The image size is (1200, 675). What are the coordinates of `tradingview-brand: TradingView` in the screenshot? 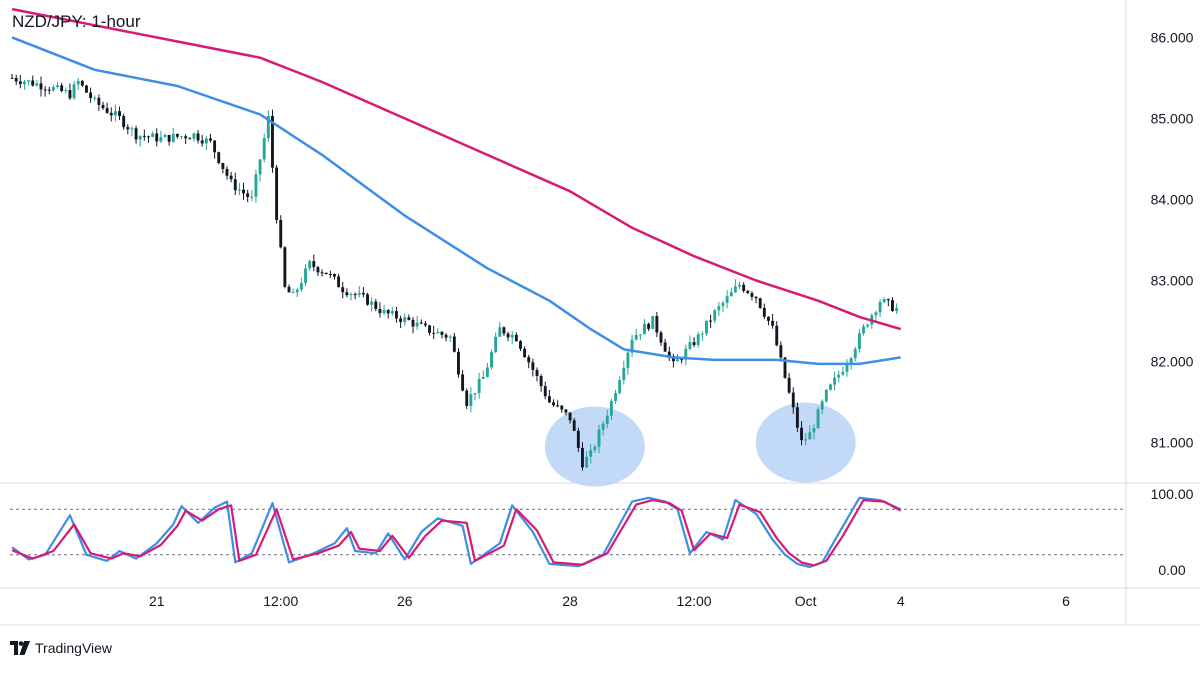 It's located at (61, 648).